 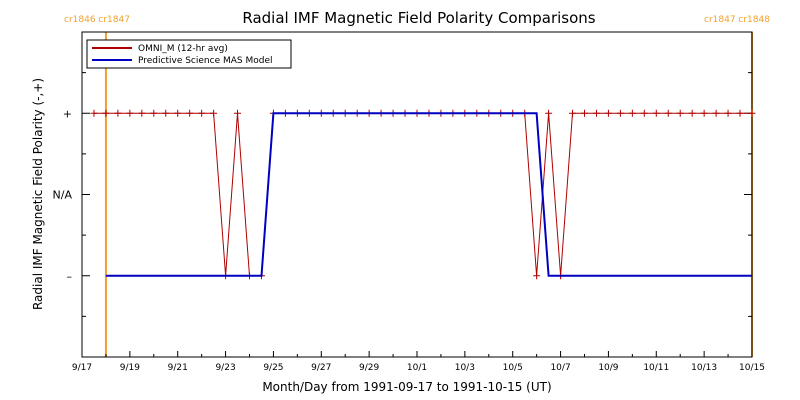 I want to click on y-tick-label: –, so click(x=70, y=276).